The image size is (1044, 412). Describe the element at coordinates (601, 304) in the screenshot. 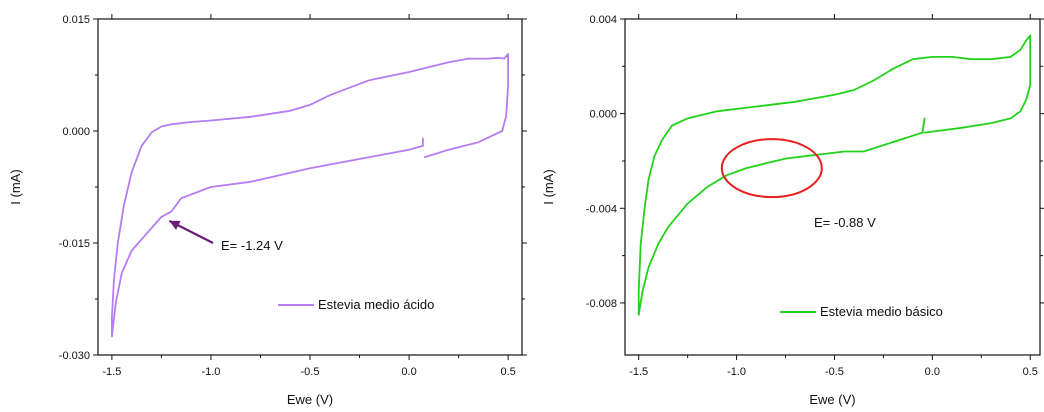

I see `basic-y-tick-label: -0.008` at that location.